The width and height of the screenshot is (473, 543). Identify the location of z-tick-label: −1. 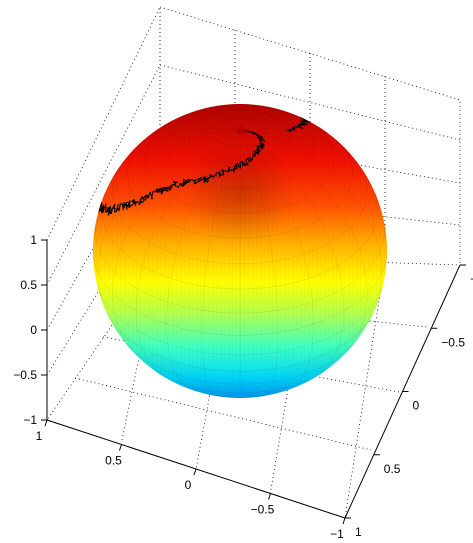
(30, 420).